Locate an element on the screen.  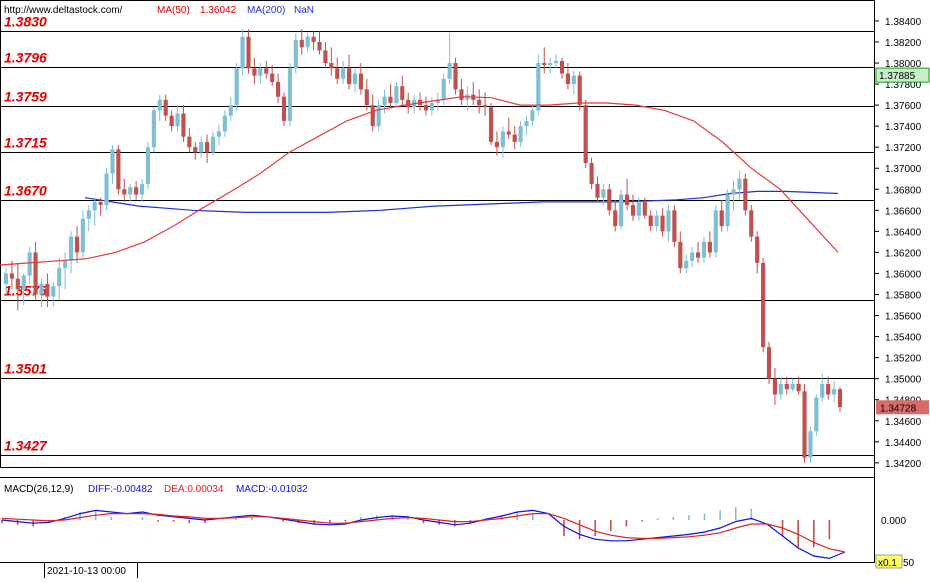
ma200-line is located at coordinates (461, 201).